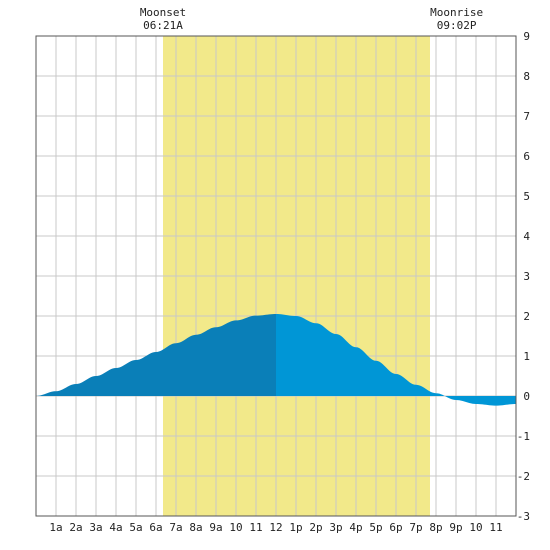 Image resolution: width=550 pixels, height=550 pixels. What do you see at coordinates (115, 527) in the screenshot?
I see `x-tick-label: 4a` at bounding box center [115, 527].